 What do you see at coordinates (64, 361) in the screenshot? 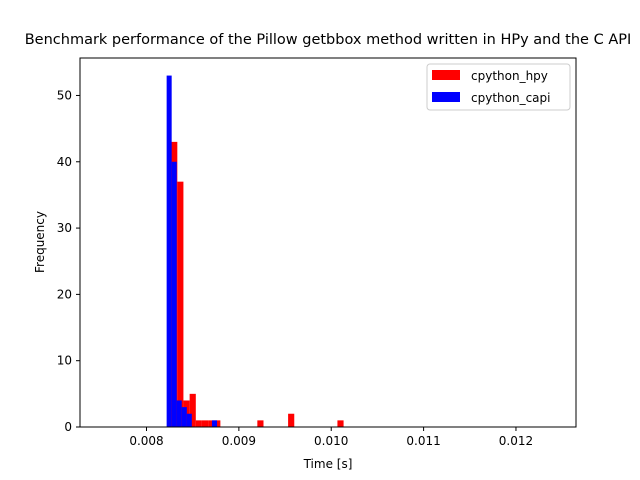
I see `y-tick-label-1: 10` at bounding box center [64, 361].